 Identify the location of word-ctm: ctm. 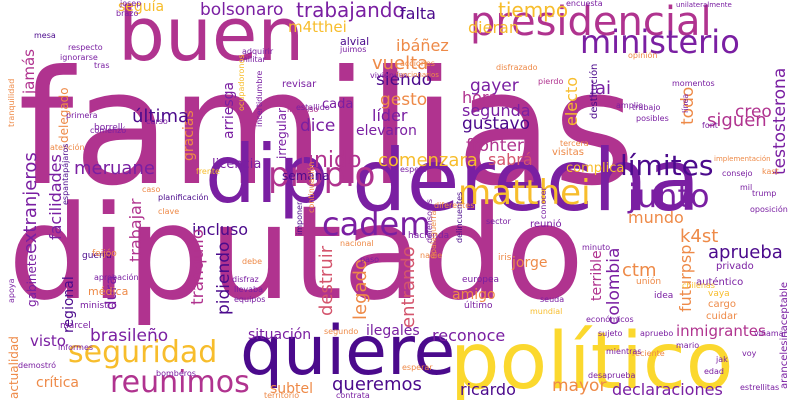
(639, 270).